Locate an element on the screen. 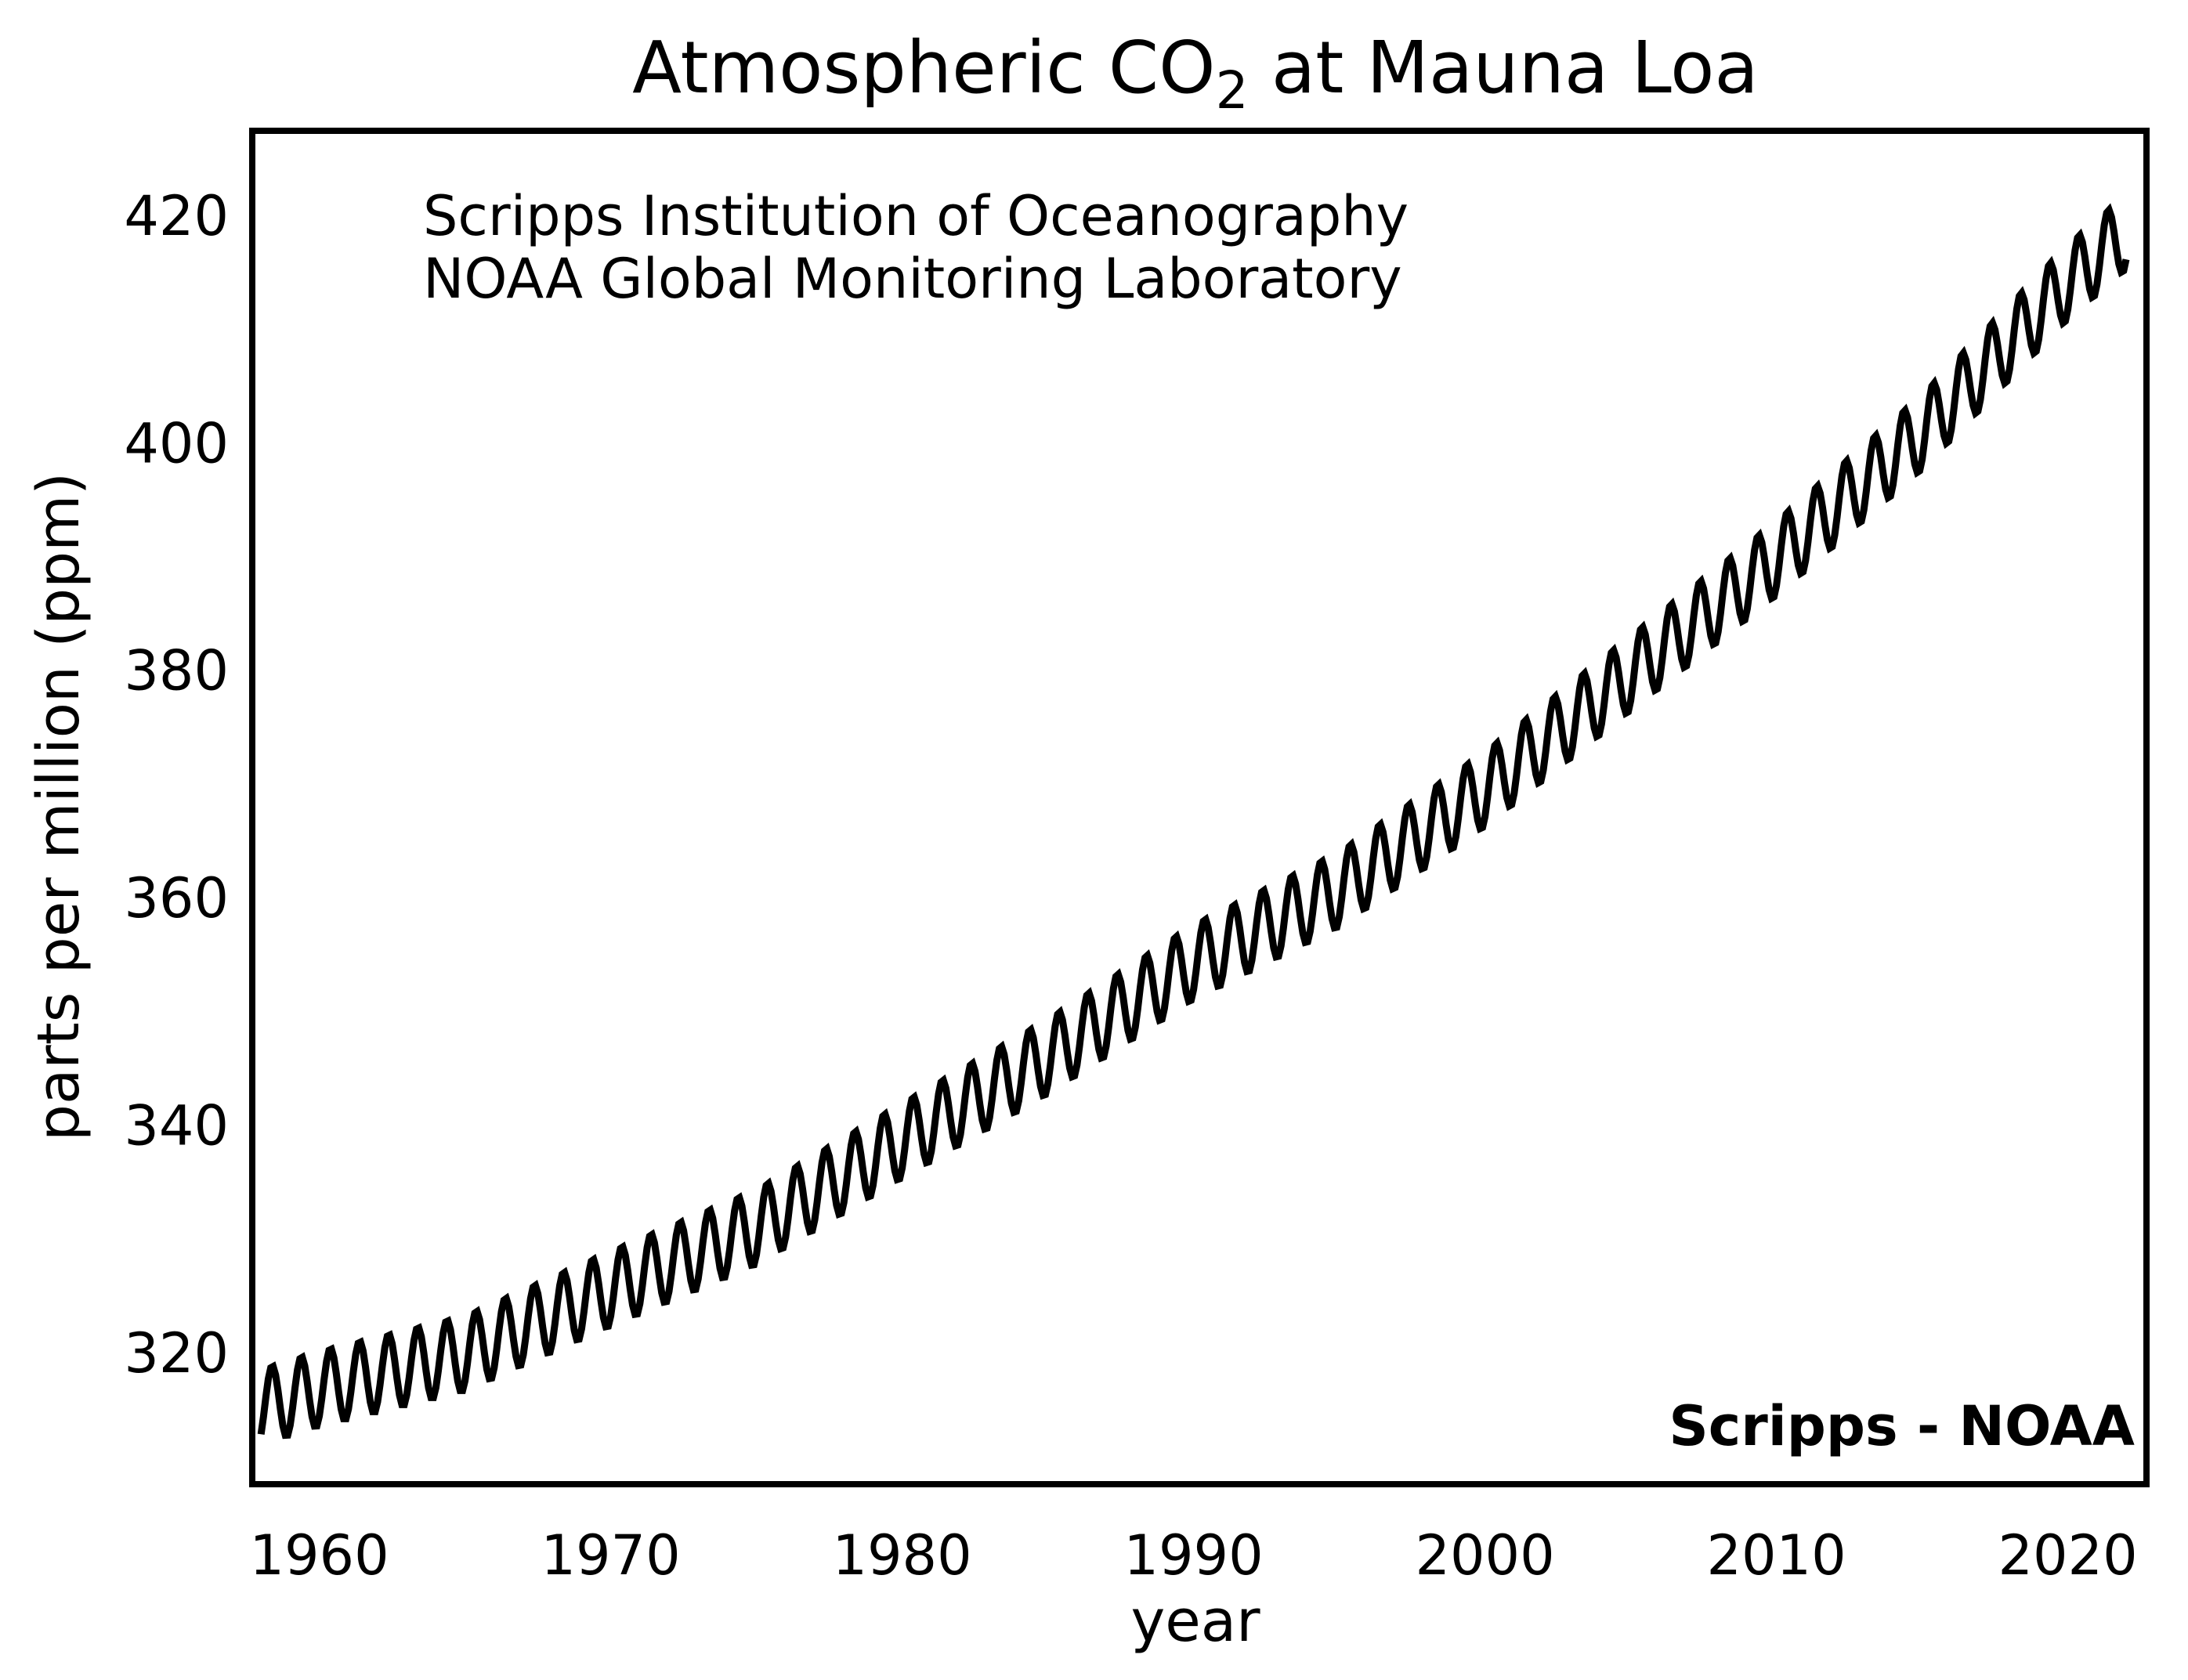 The width and height of the screenshot is (2188, 1680). y-axis-label: parts per million (ppm) is located at coordinates (59, 806).